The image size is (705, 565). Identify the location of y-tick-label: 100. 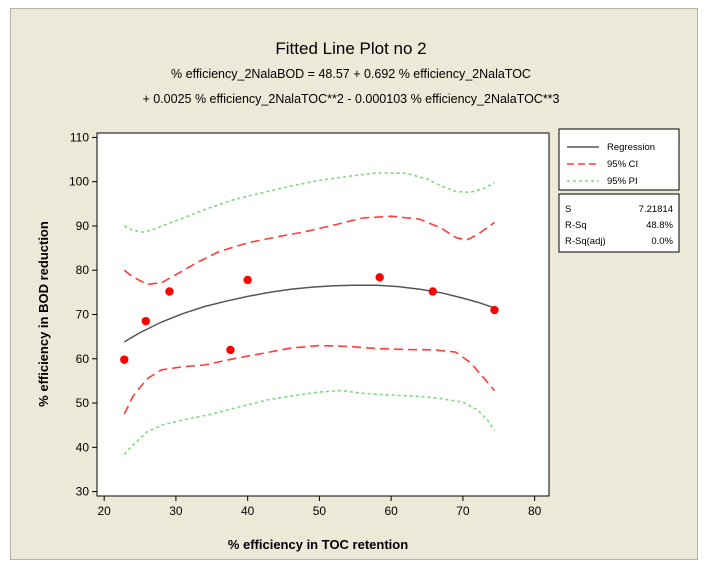
(79, 182).